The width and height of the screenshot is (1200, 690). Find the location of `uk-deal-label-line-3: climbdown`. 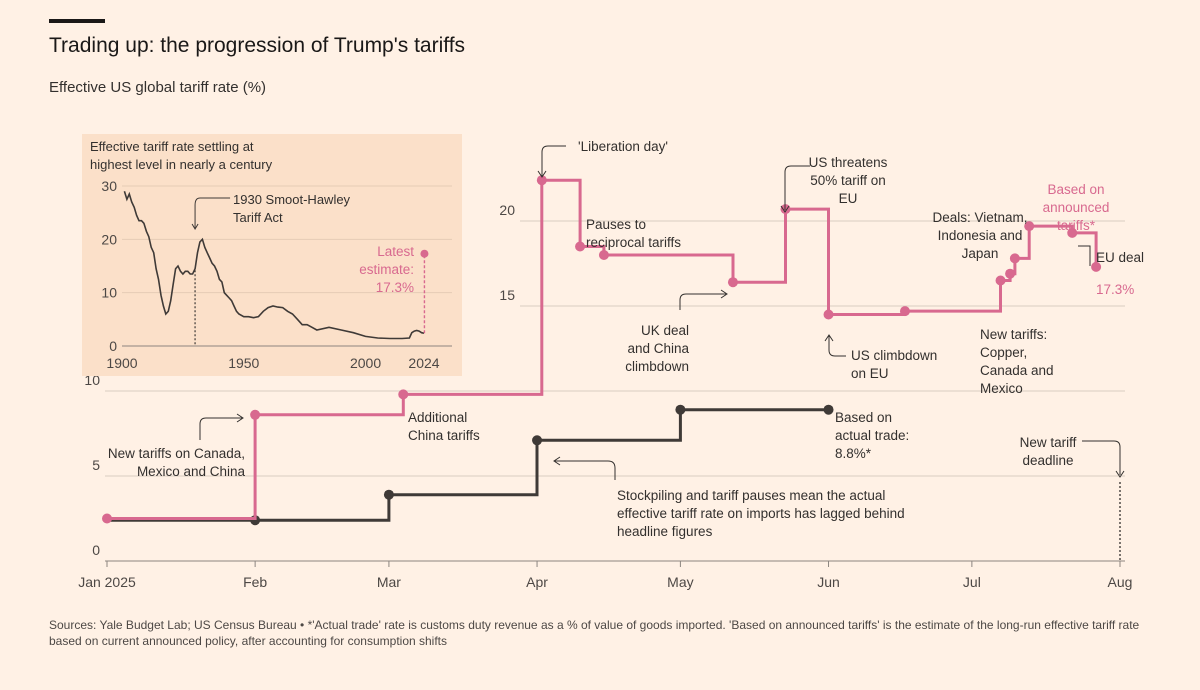

uk-deal-label-line-3: climbdown is located at coordinates (657, 366).